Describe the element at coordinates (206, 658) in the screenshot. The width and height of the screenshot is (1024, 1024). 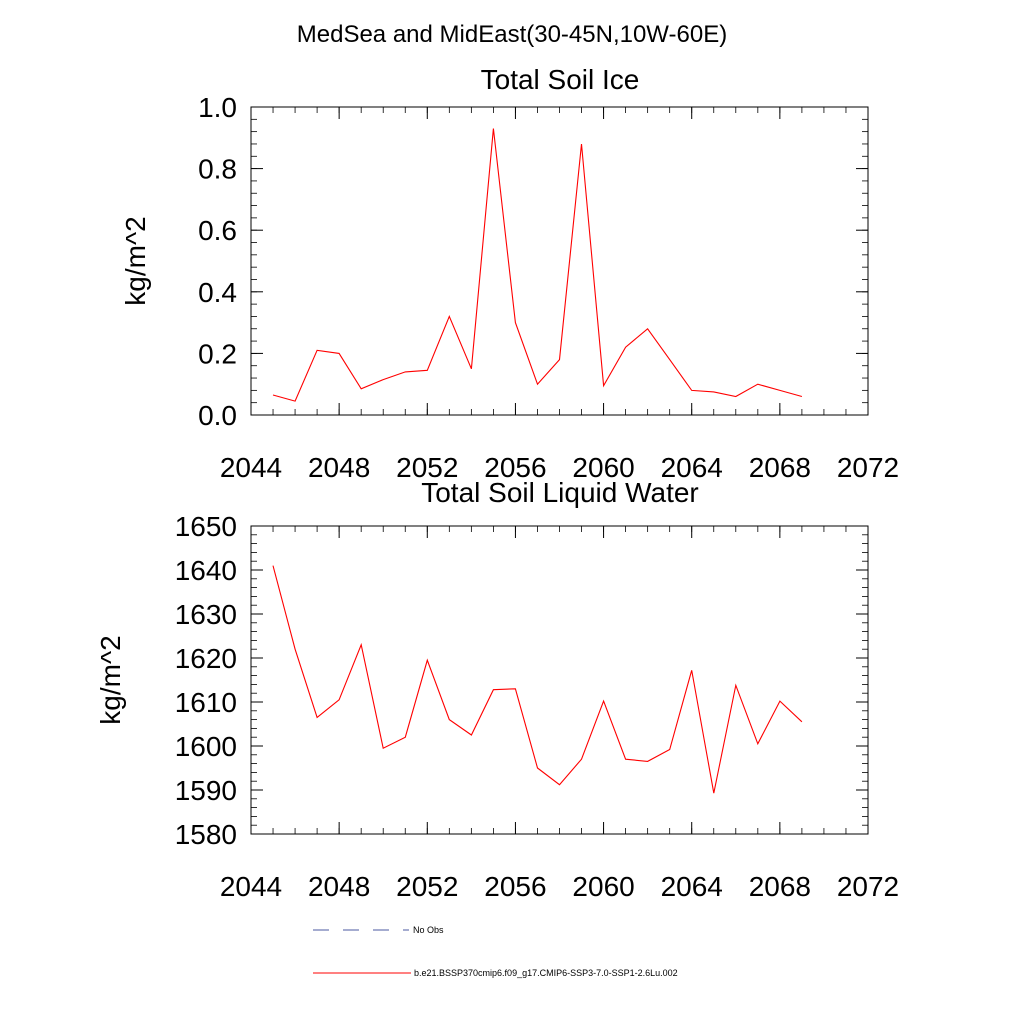
I see `y-tick-label: 1620` at that location.